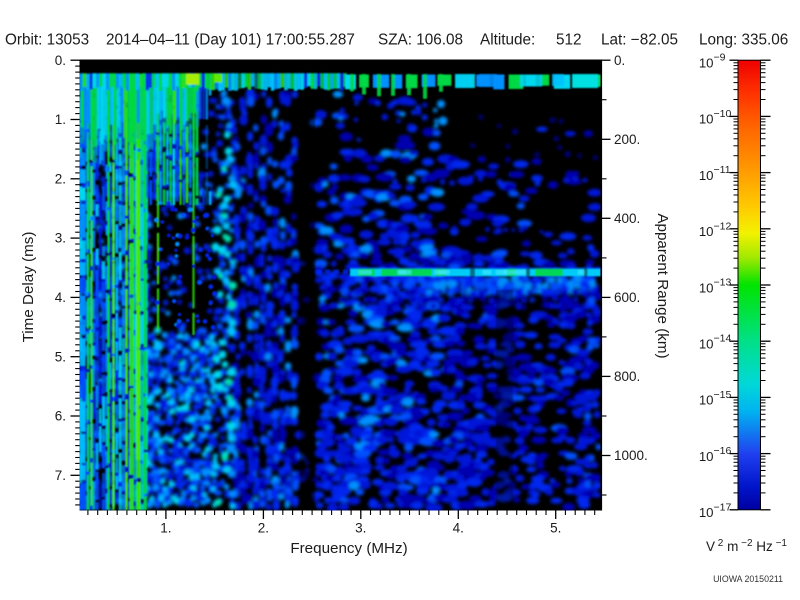 The height and width of the screenshot is (600, 800). Describe the element at coordinates (639, 40) in the screenshot. I see `svg-text: Lat: −82.05` at that location.